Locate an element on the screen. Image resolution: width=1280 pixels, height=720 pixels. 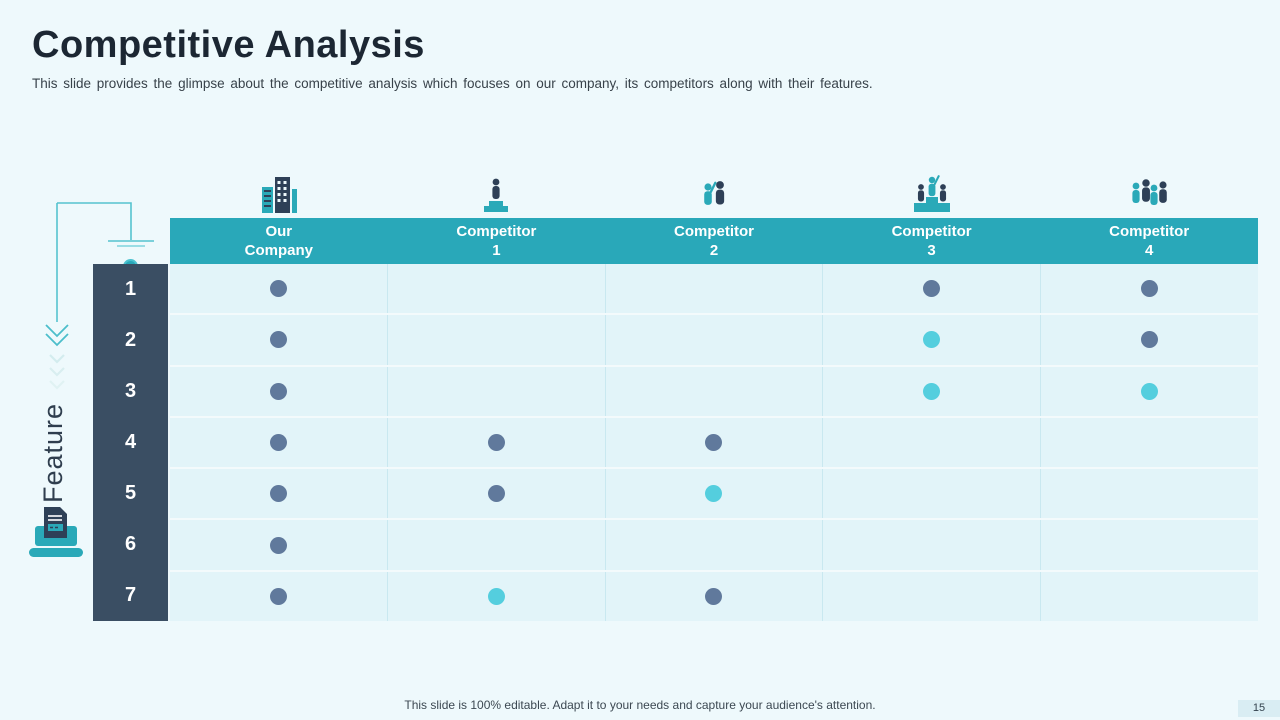
feature-number: 5 is located at coordinates (130, 493).